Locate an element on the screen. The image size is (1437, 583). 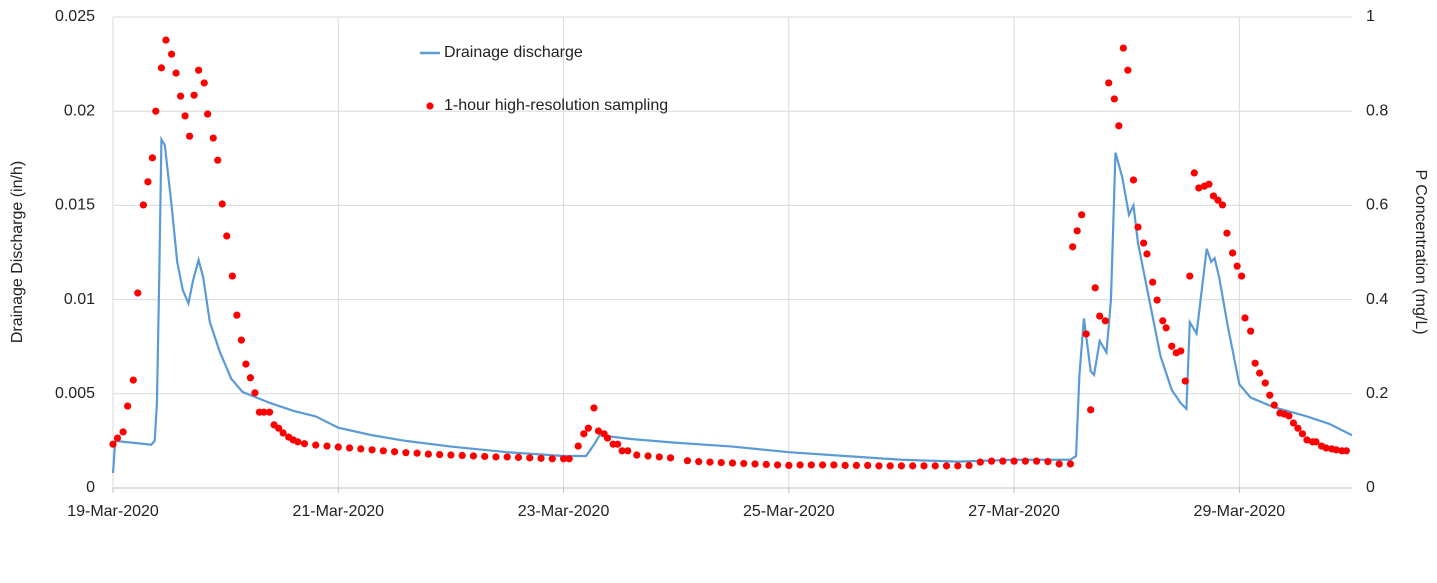
x-tick-label: 21-Mar-2020 is located at coordinates (338, 511).